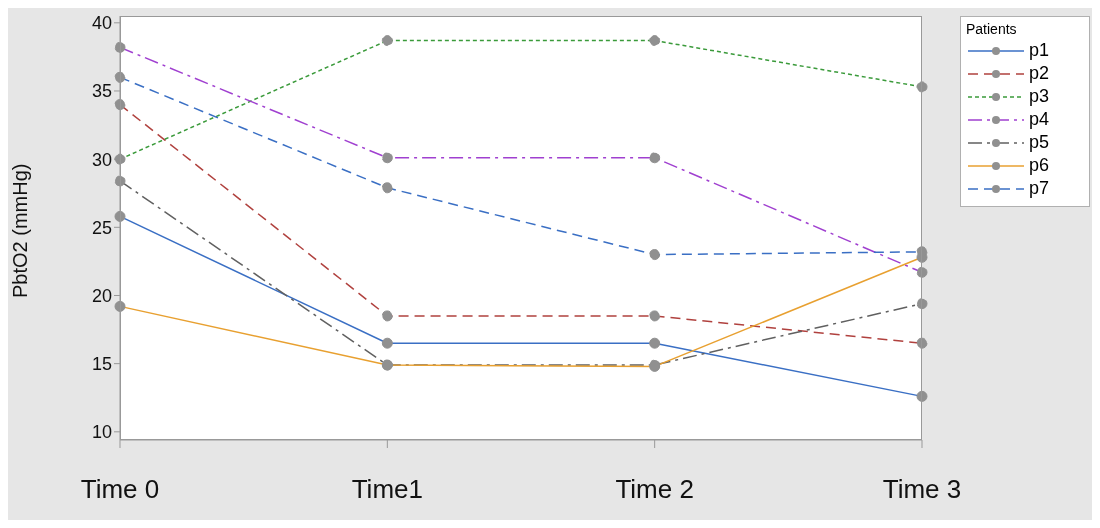  I want to click on x-tick-label: Time 3, so click(922, 489).